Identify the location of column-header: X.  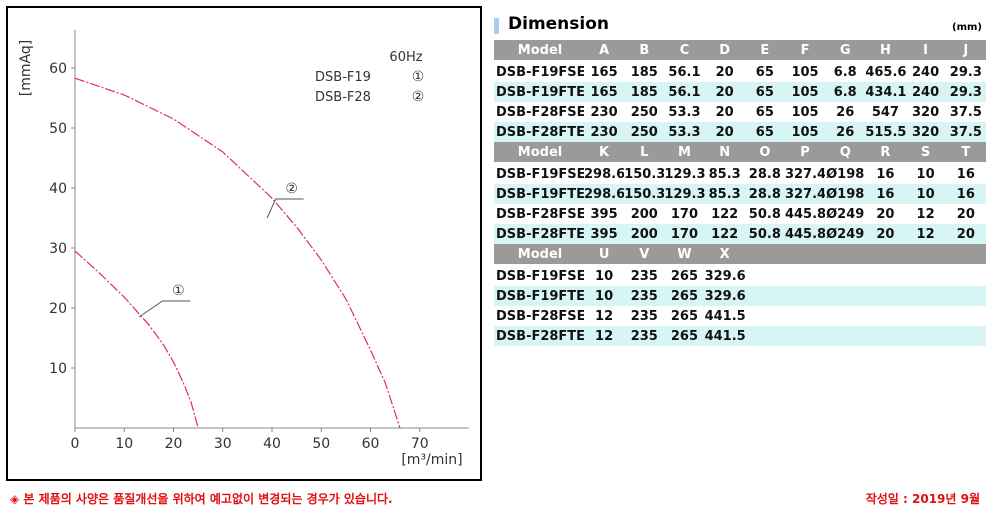
(724, 255).